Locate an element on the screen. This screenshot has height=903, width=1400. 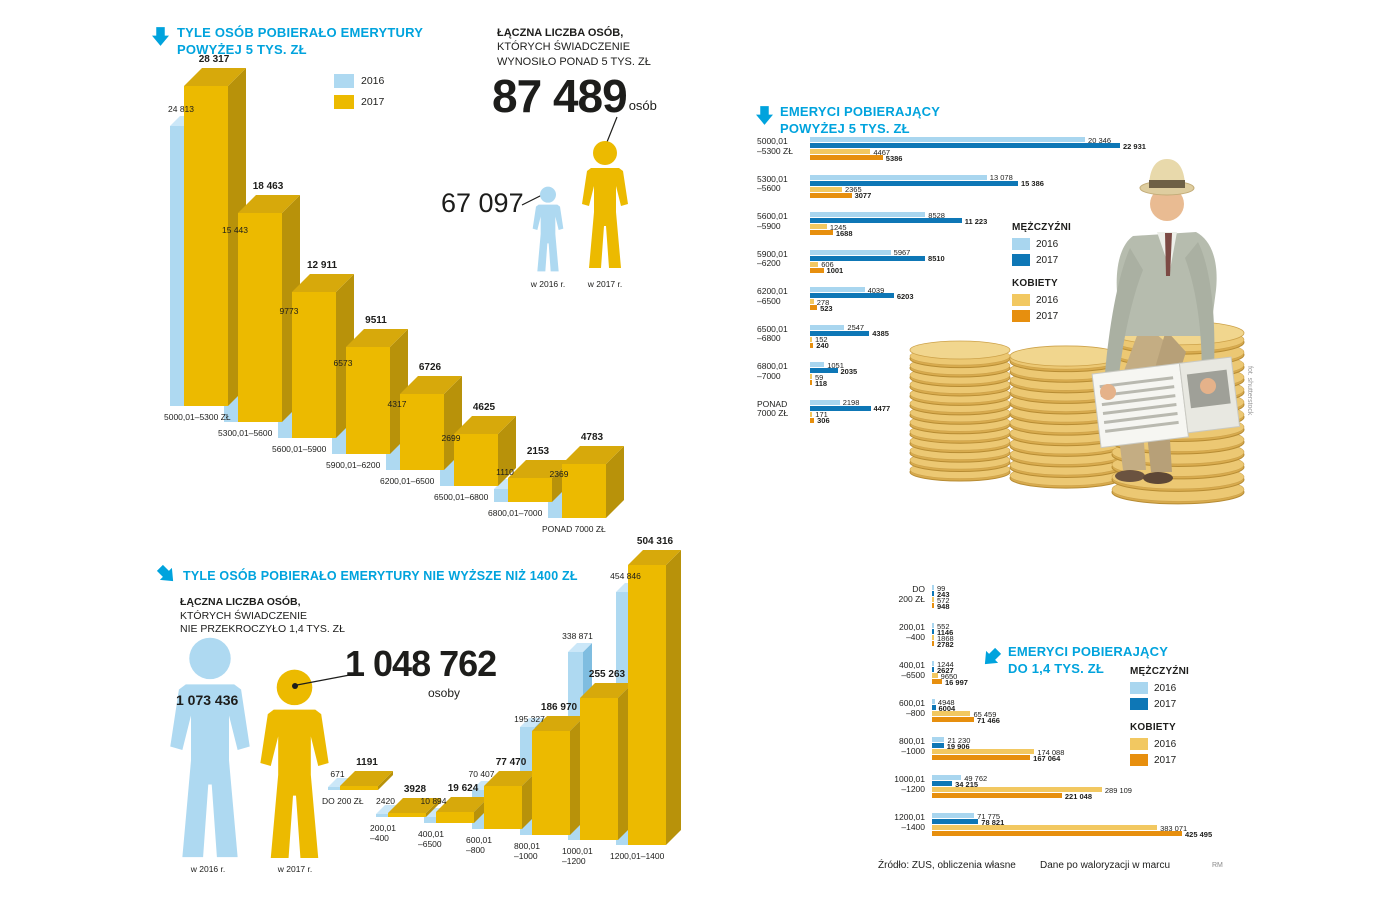
heading-bold: ŁĄCZNA LICZBA OSÓB, is located at coordinates (240, 602).